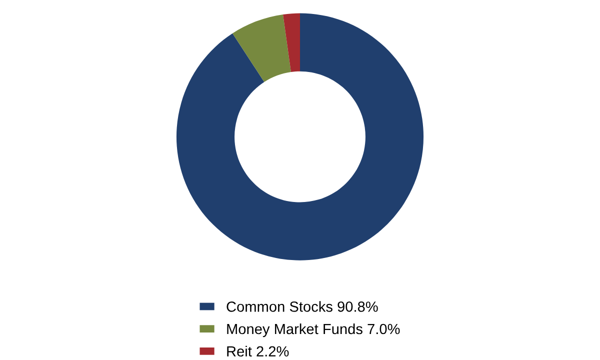 This screenshot has height=360, width=600. I want to click on legend-label: Reit 2.2%, so click(258, 351).